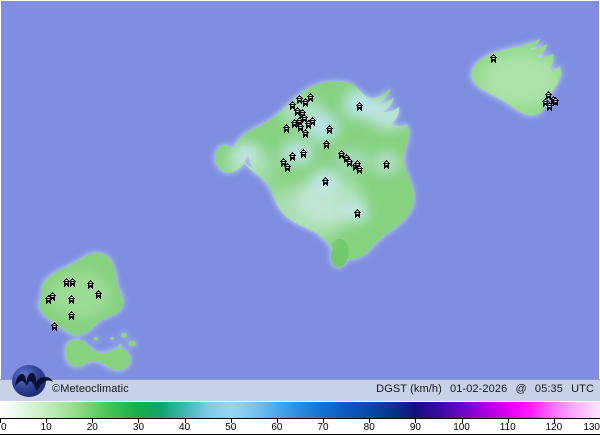  Describe the element at coordinates (34, 382) in the screenshot. I see `logo-wave-glyph` at that location.